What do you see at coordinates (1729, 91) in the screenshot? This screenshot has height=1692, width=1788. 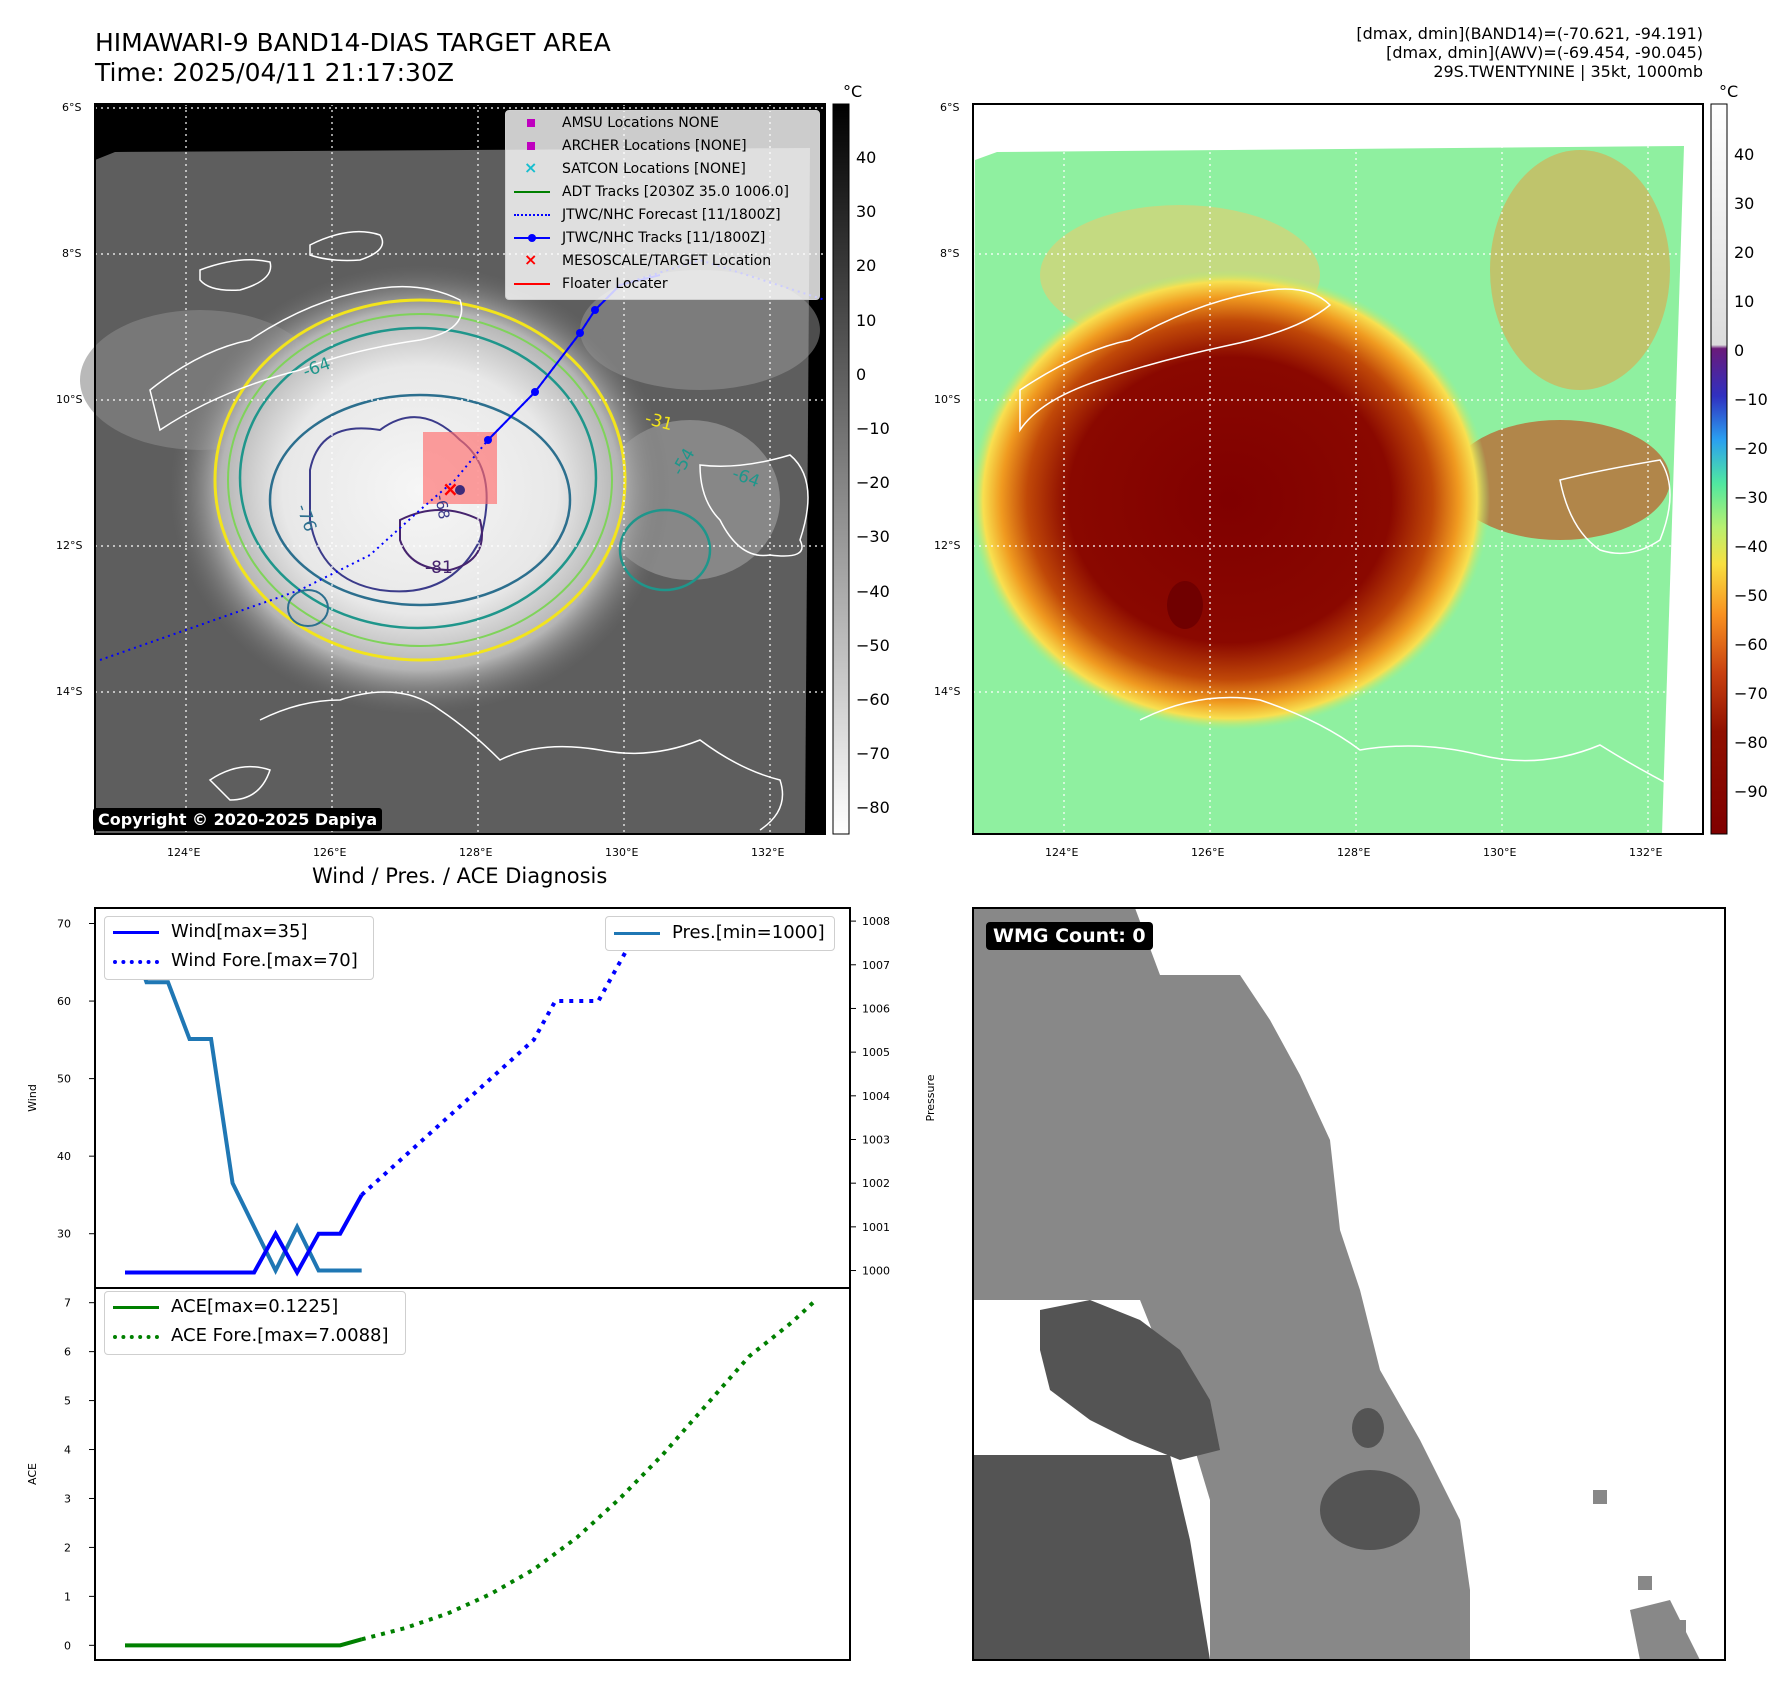 I see `right-colorbar-unit: °C` at bounding box center [1729, 91].